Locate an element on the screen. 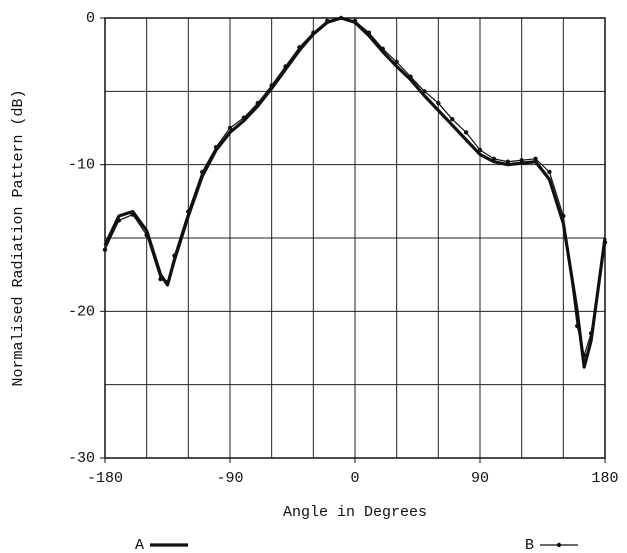  legend-label: B is located at coordinates (529, 545).